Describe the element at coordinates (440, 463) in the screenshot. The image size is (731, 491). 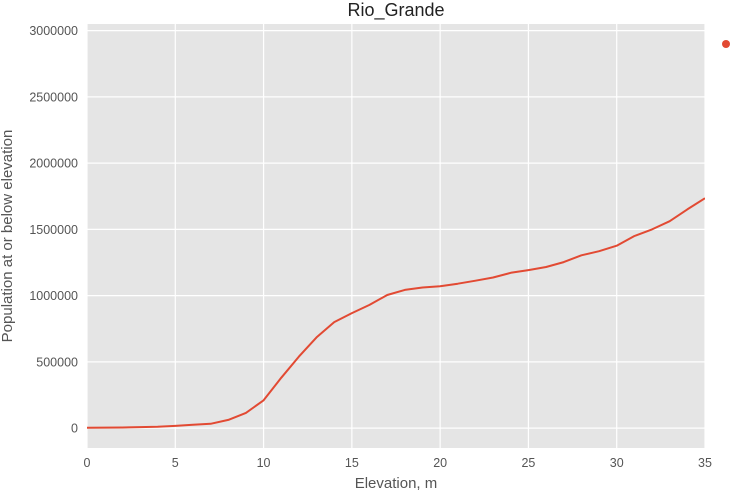
I see `x-tick-label: 20` at that location.